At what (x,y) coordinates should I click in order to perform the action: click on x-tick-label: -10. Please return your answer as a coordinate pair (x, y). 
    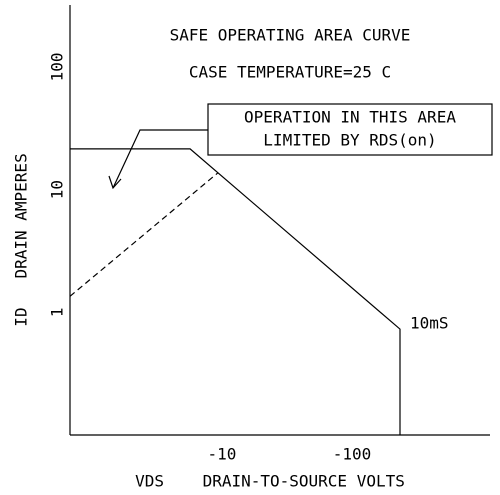
    Looking at the image, I should click on (221, 454).